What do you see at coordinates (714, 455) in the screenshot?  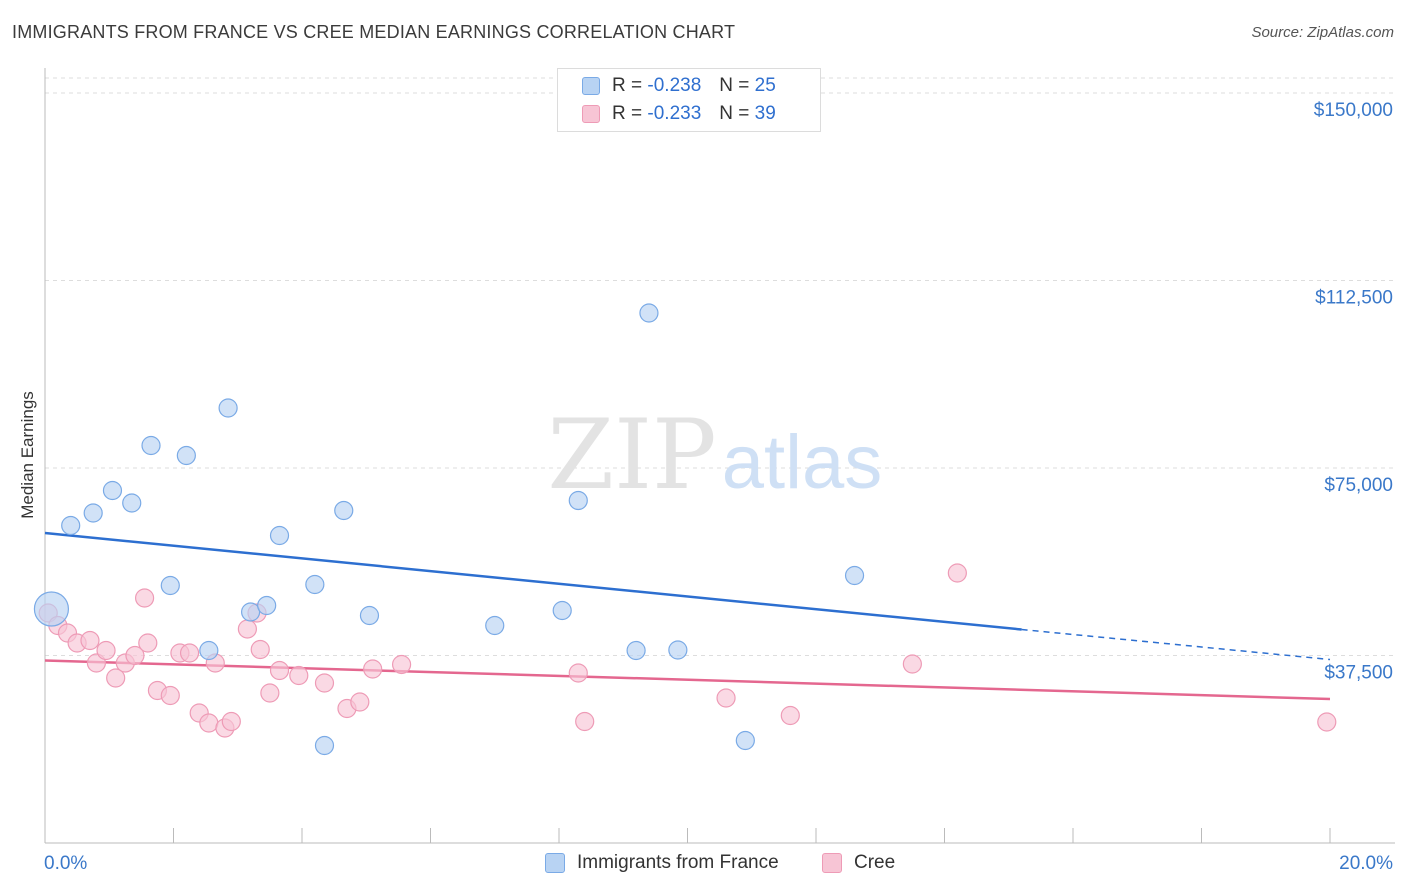 I see `watermark: ZIP atlas` at bounding box center [714, 455].